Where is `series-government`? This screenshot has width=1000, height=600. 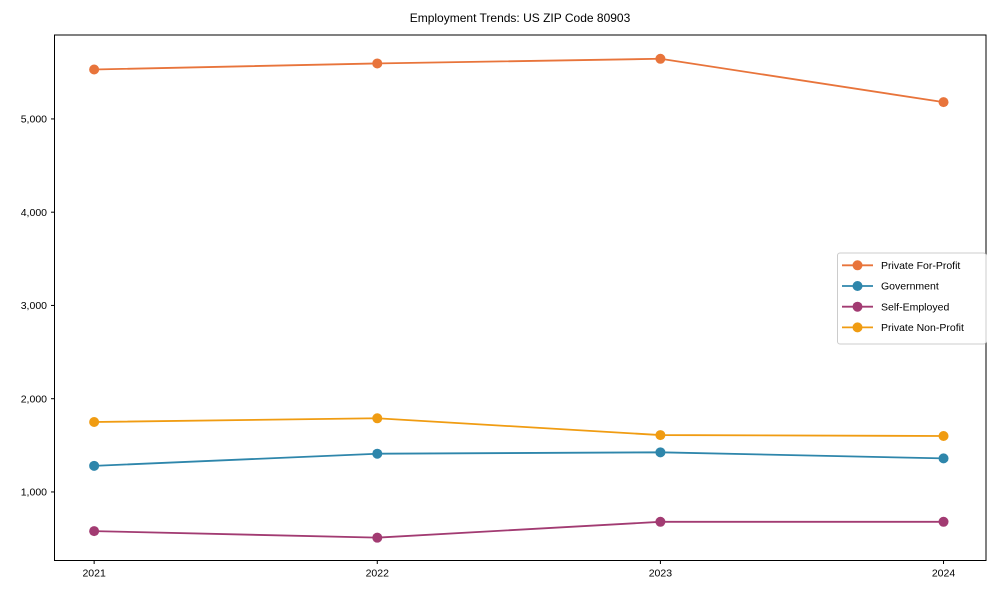 series-government is located at coordinates (519, 459).